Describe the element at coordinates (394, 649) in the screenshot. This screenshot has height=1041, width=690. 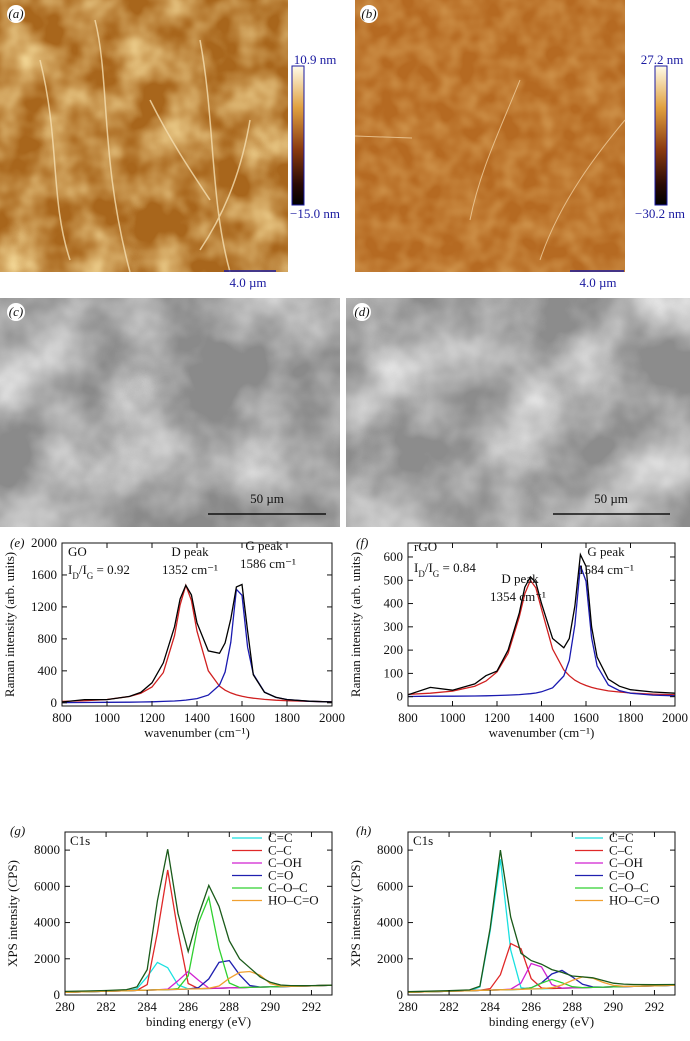
I see `y-tick-label: 200` at that location.